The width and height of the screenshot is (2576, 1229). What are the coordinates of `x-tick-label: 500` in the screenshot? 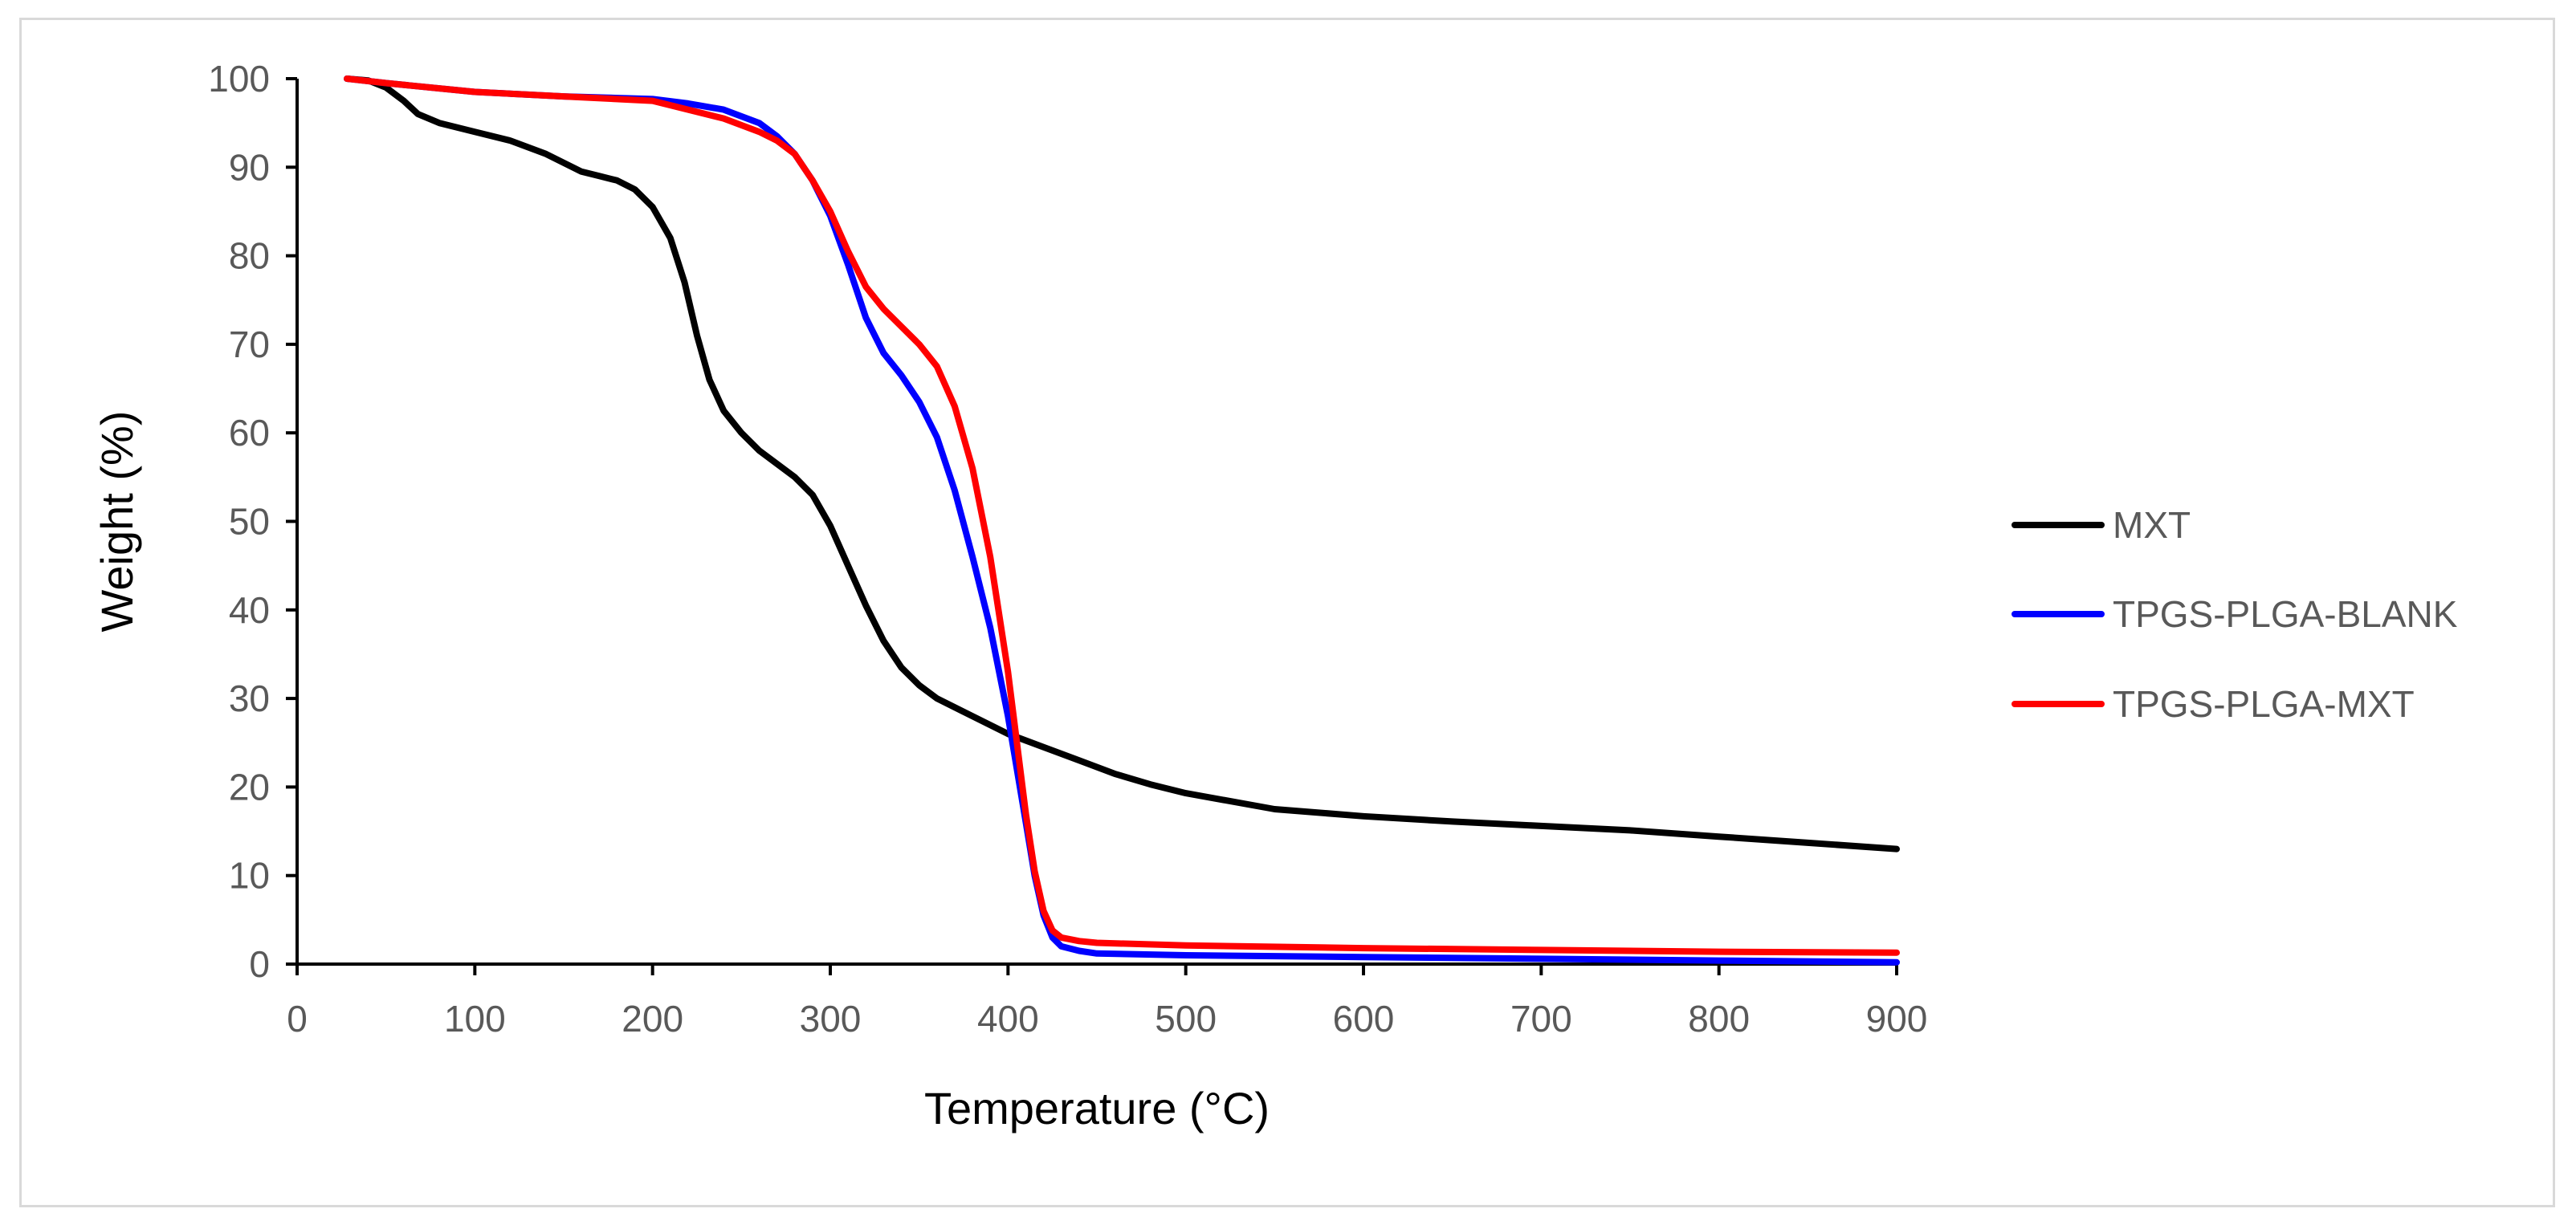 It's located at (1186, 1019).